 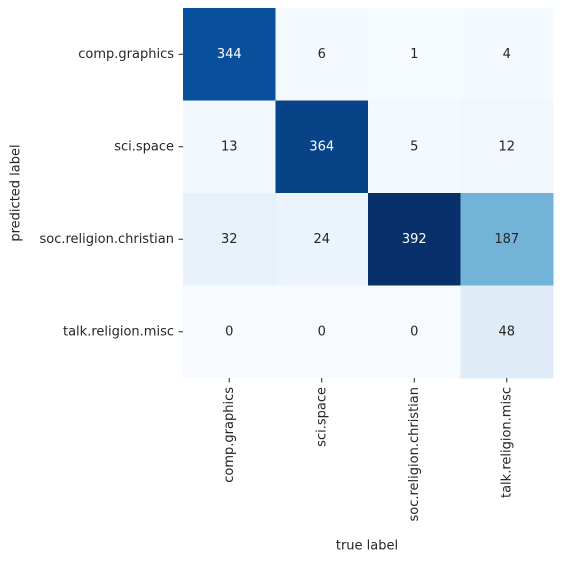 I want to click on cell-label: 344, so click(x=229, y=54).